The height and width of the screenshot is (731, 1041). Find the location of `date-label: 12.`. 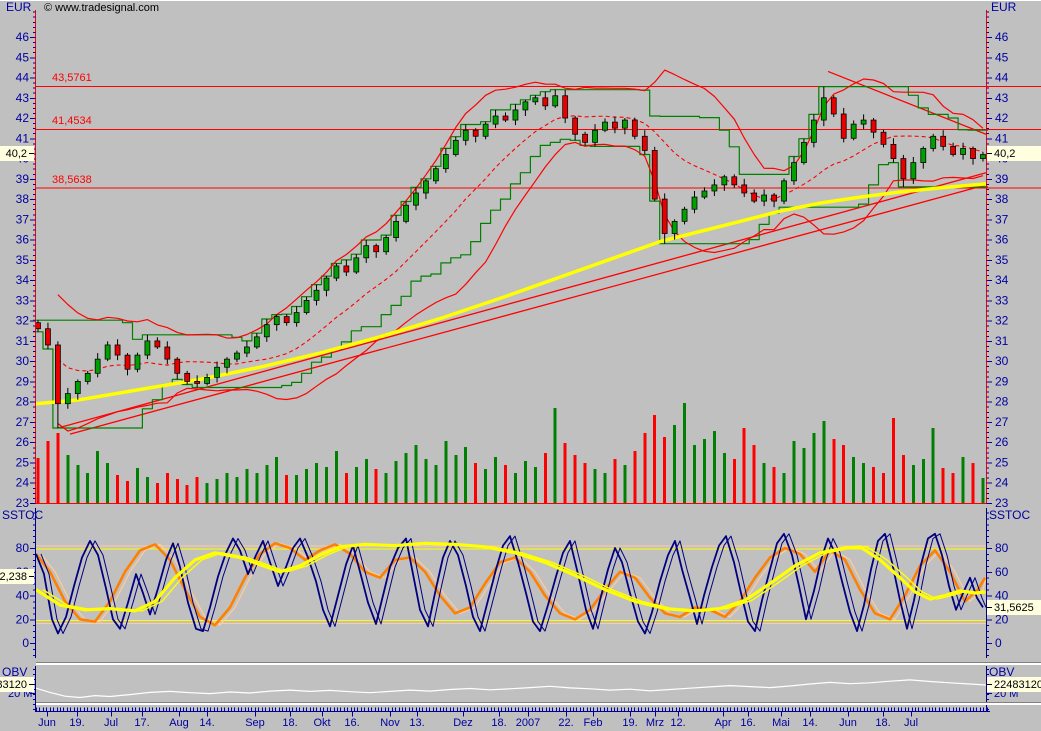

date-label: 12. is located at coordinates (677, 723).